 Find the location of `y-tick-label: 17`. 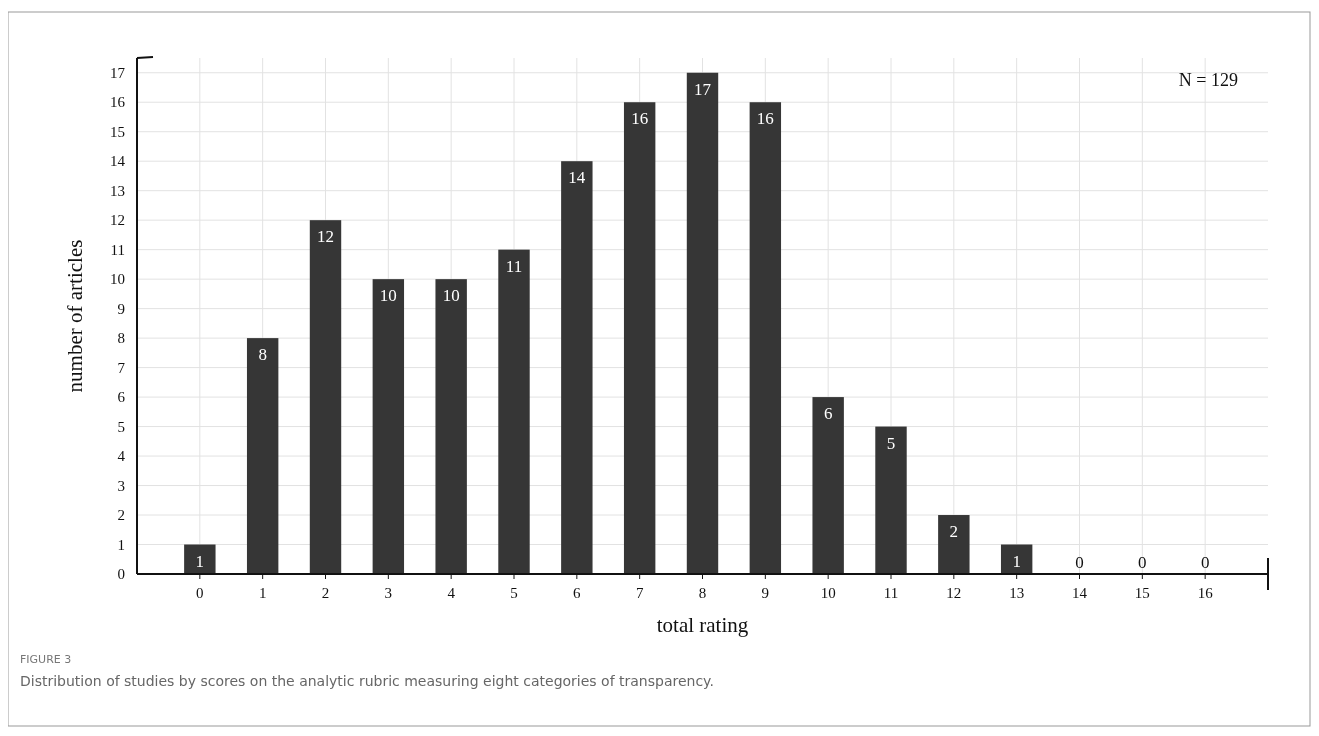

y-tick-label: 17 is located at coordinates (118, 72).